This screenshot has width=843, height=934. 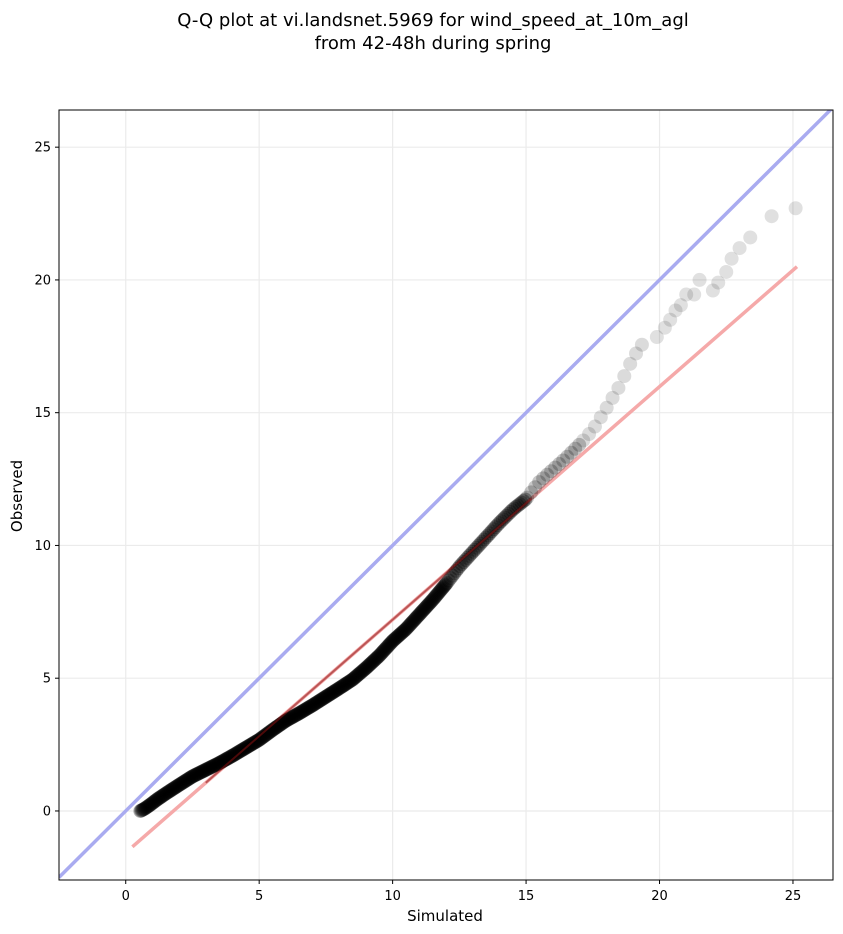 What do you see at coordinates (445, 916) in the screenshot?
I see `x-axis-label: Simulated` at bounding box center [445, 916].